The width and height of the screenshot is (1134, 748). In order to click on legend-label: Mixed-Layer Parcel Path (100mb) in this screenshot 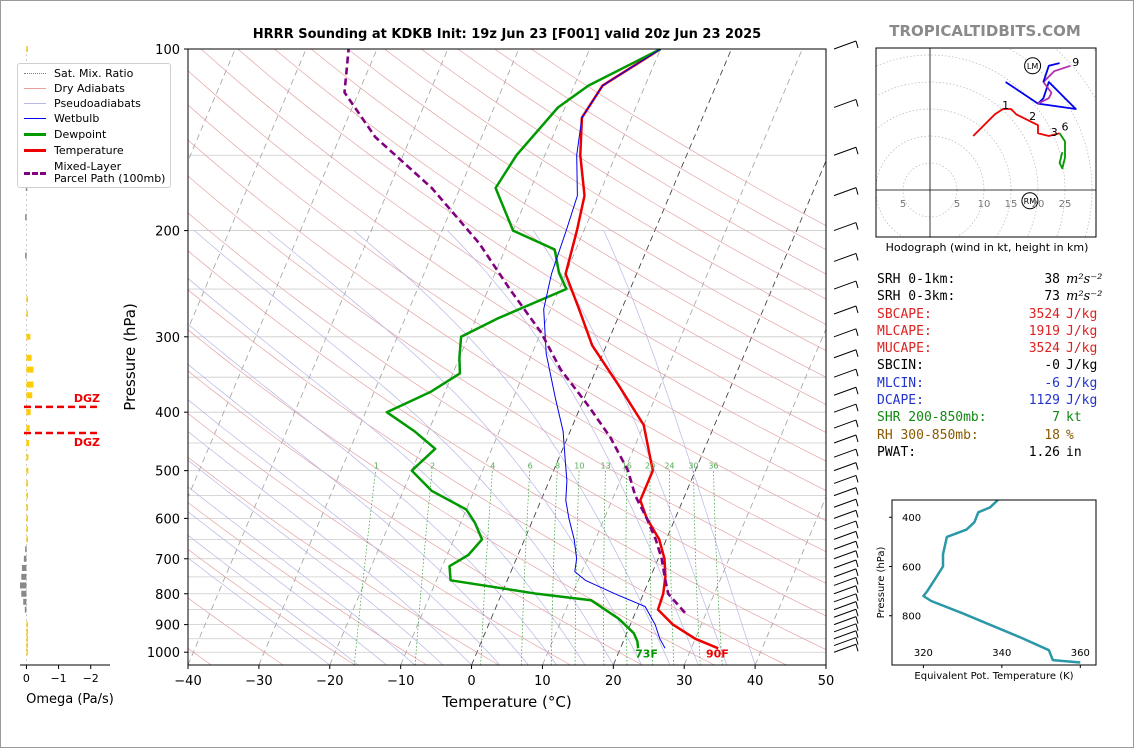, I will do `click(110, 172)`.